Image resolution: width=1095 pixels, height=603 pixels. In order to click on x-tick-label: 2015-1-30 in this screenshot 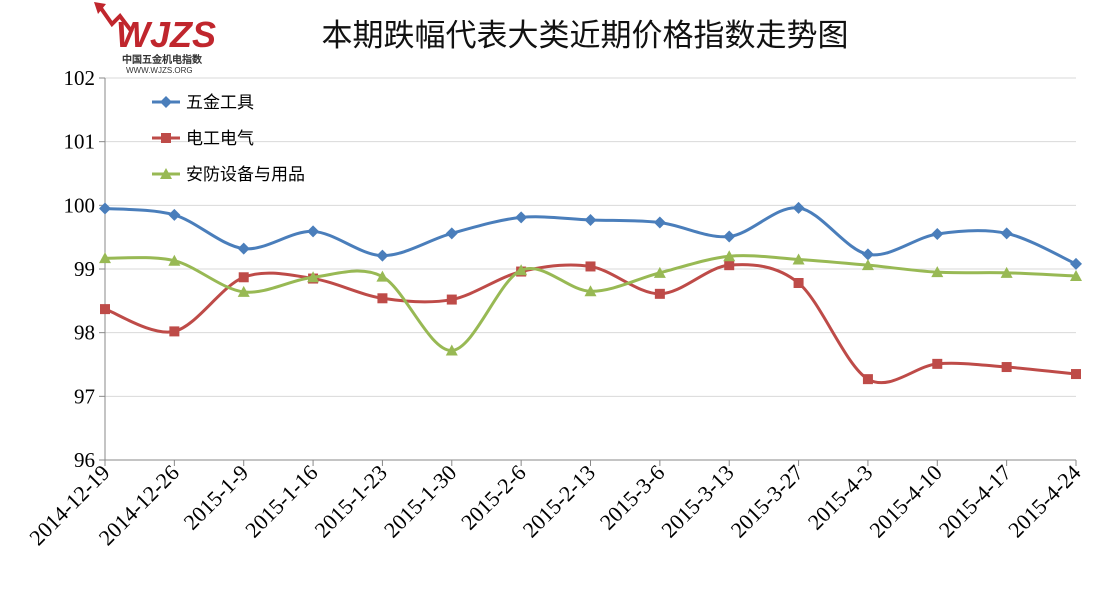, I will do `click(420, 501)`.